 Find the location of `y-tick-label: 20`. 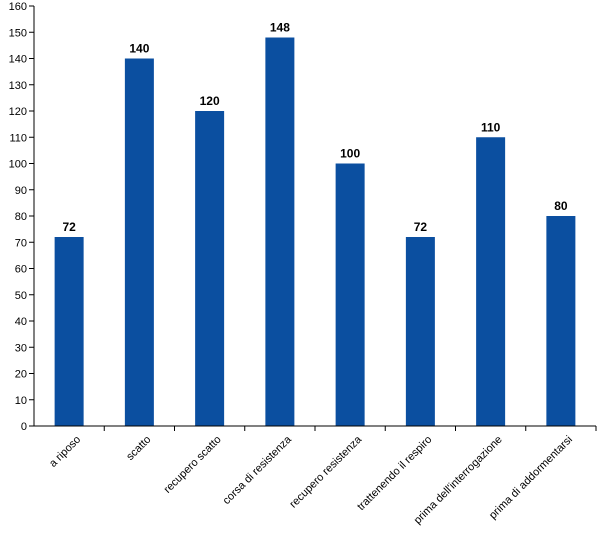

y-tick-label: 20 is located at coordinates (21, 375).